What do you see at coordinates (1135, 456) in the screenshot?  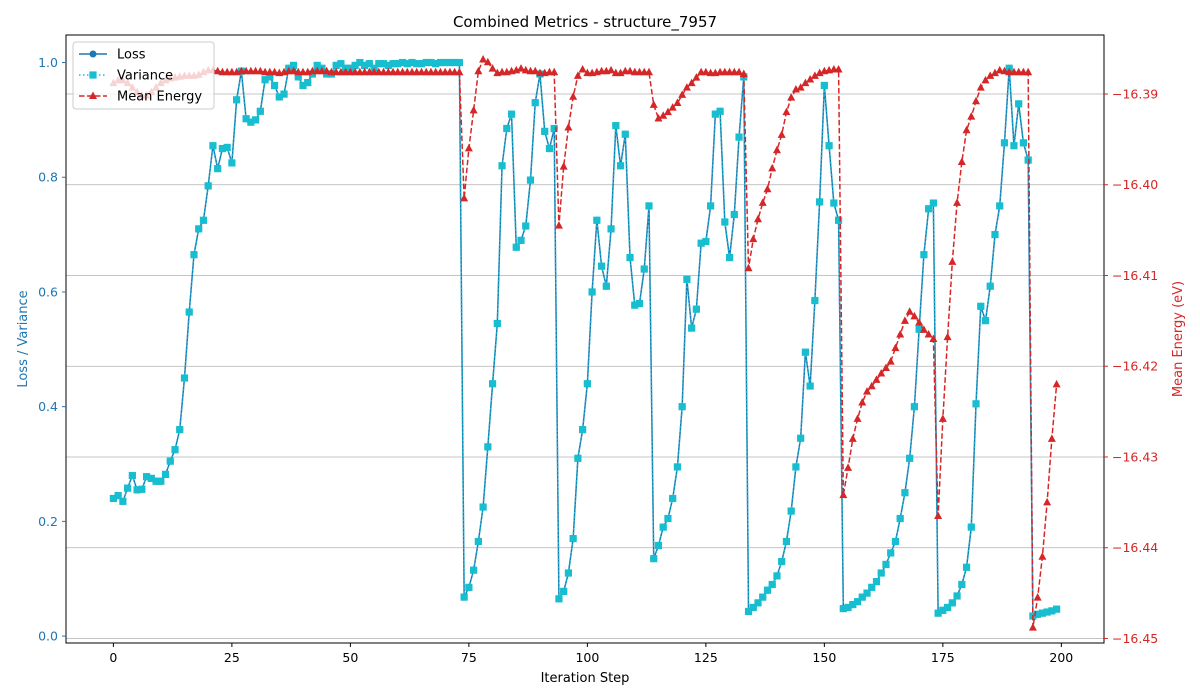 I see `right-y-tick-label: −16.43` at bounding box center [1135, 456].